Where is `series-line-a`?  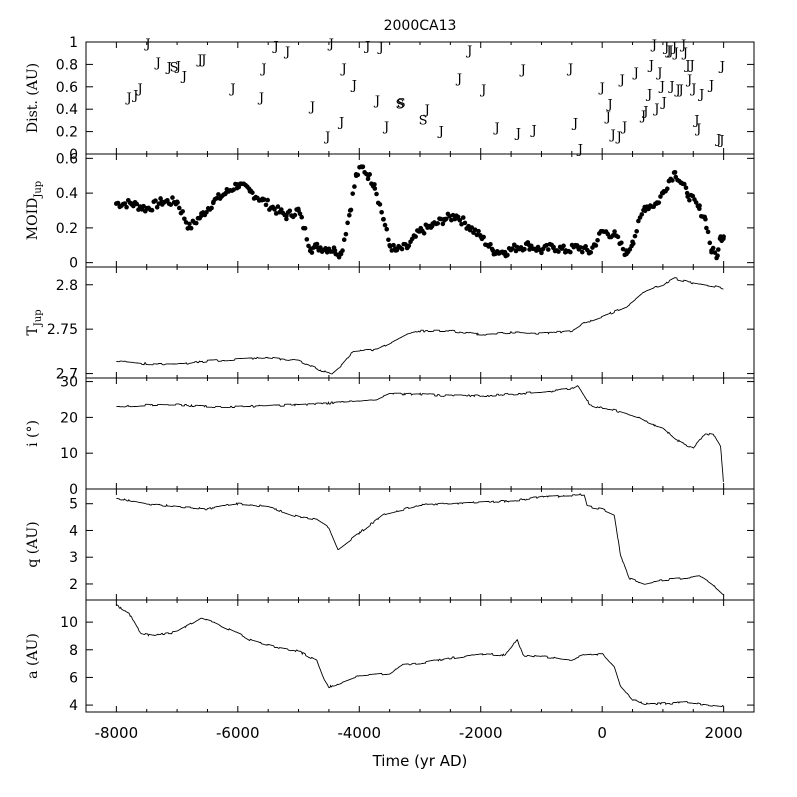 series-line-a is located at coordinates (420, 655).